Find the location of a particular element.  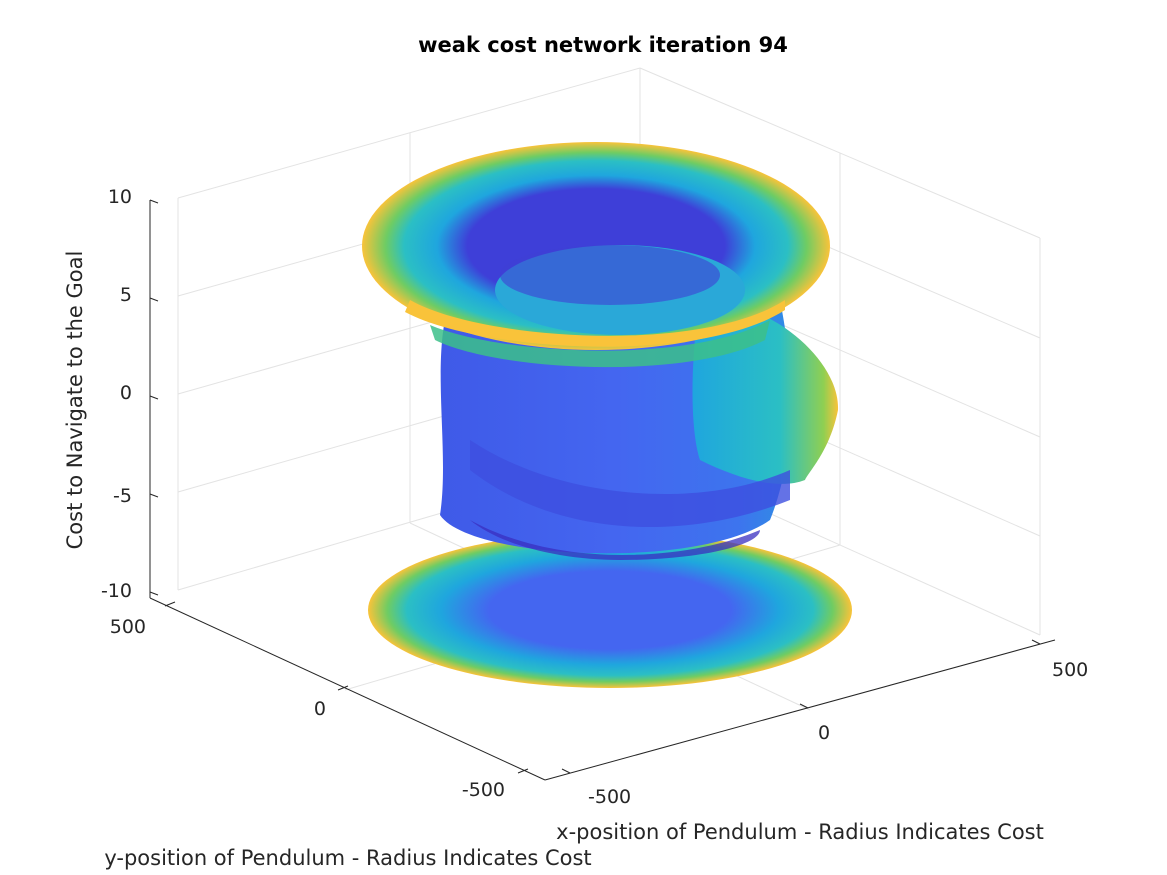

x-tick-label: -500 is located at coordinates (609, 797).